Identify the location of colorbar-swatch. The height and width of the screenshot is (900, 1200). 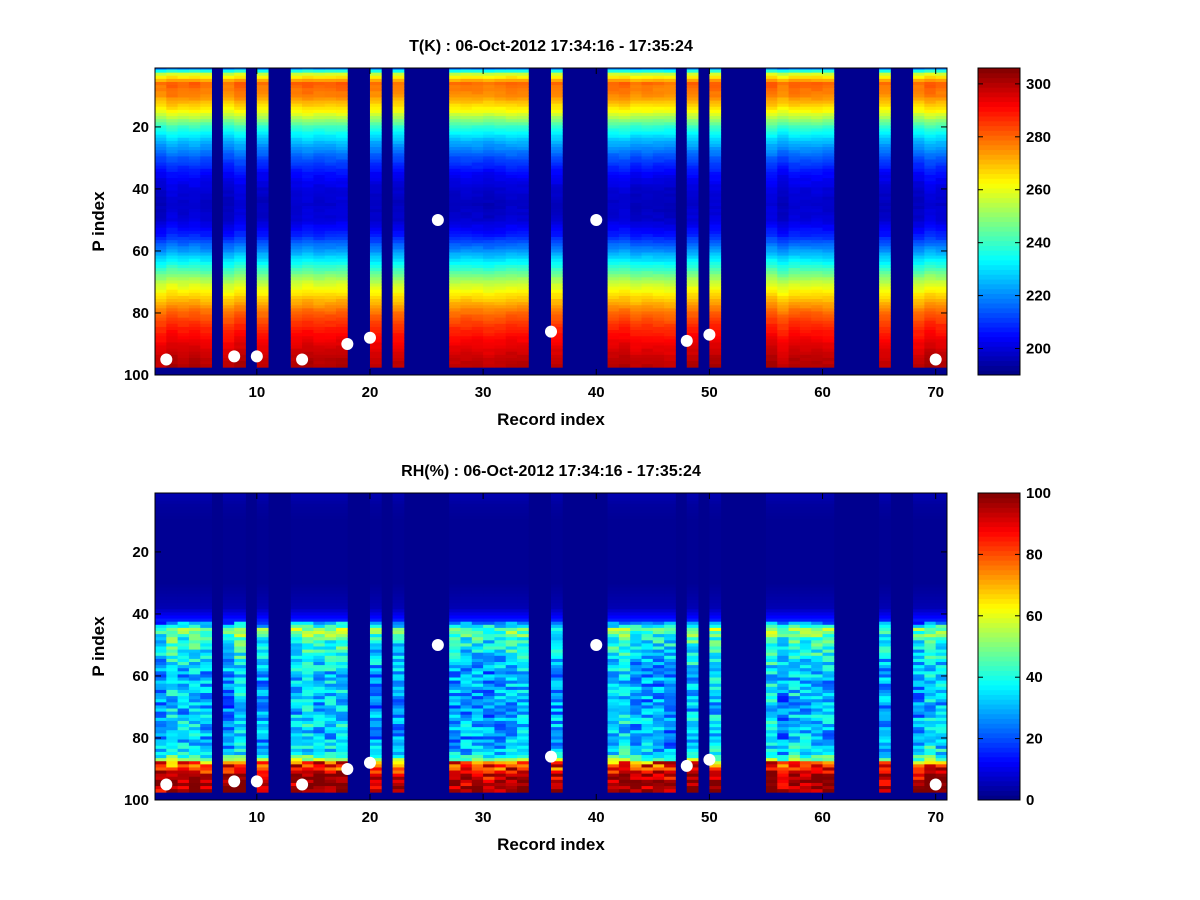
(999, 262).